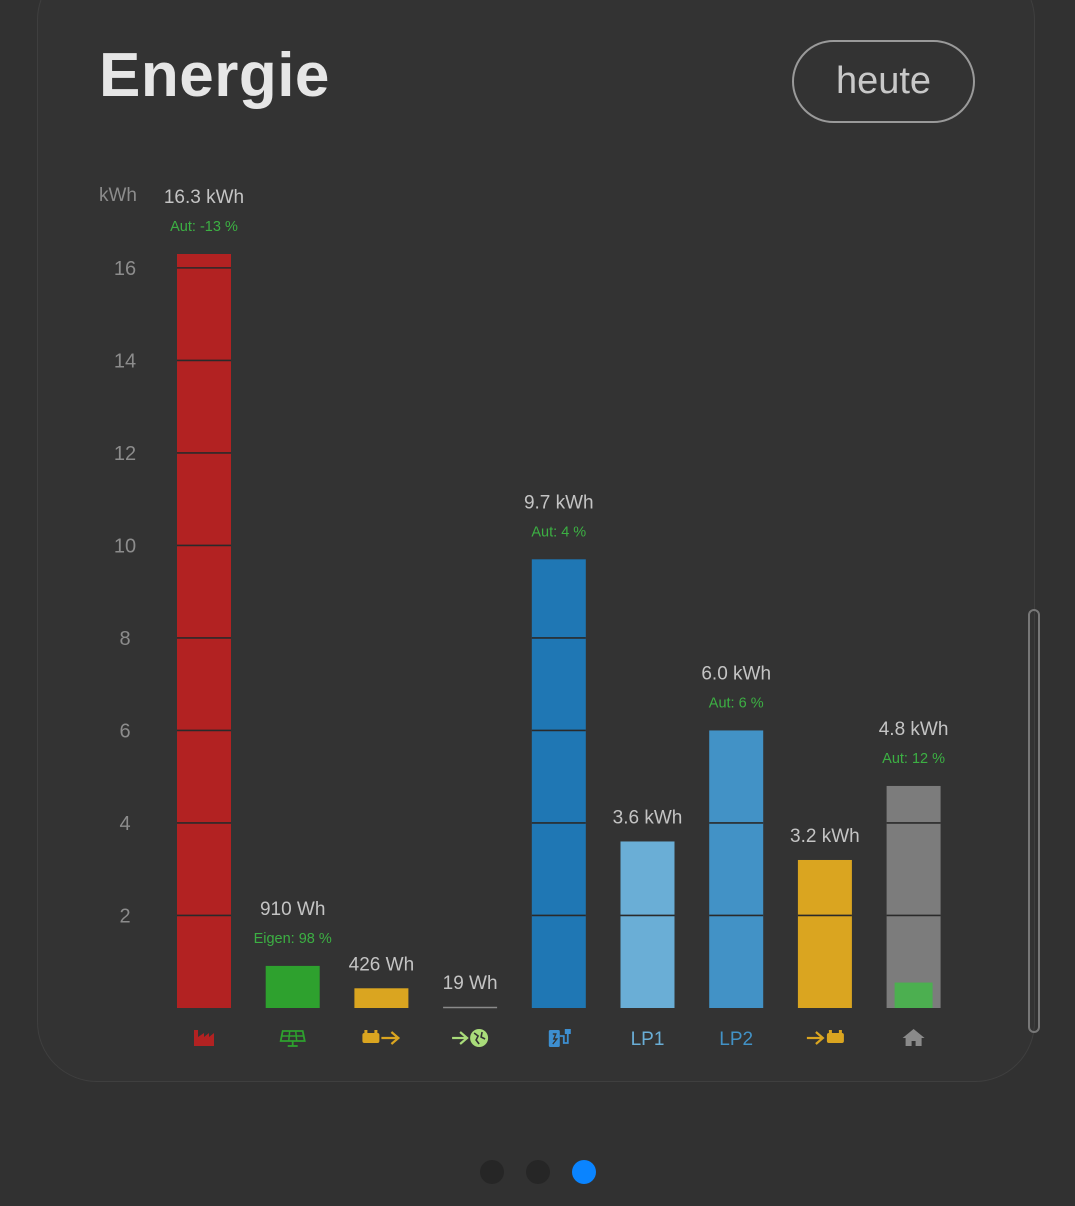  I want to click on data-label-grid-import: 16.3 kWh, so click(204, 197).